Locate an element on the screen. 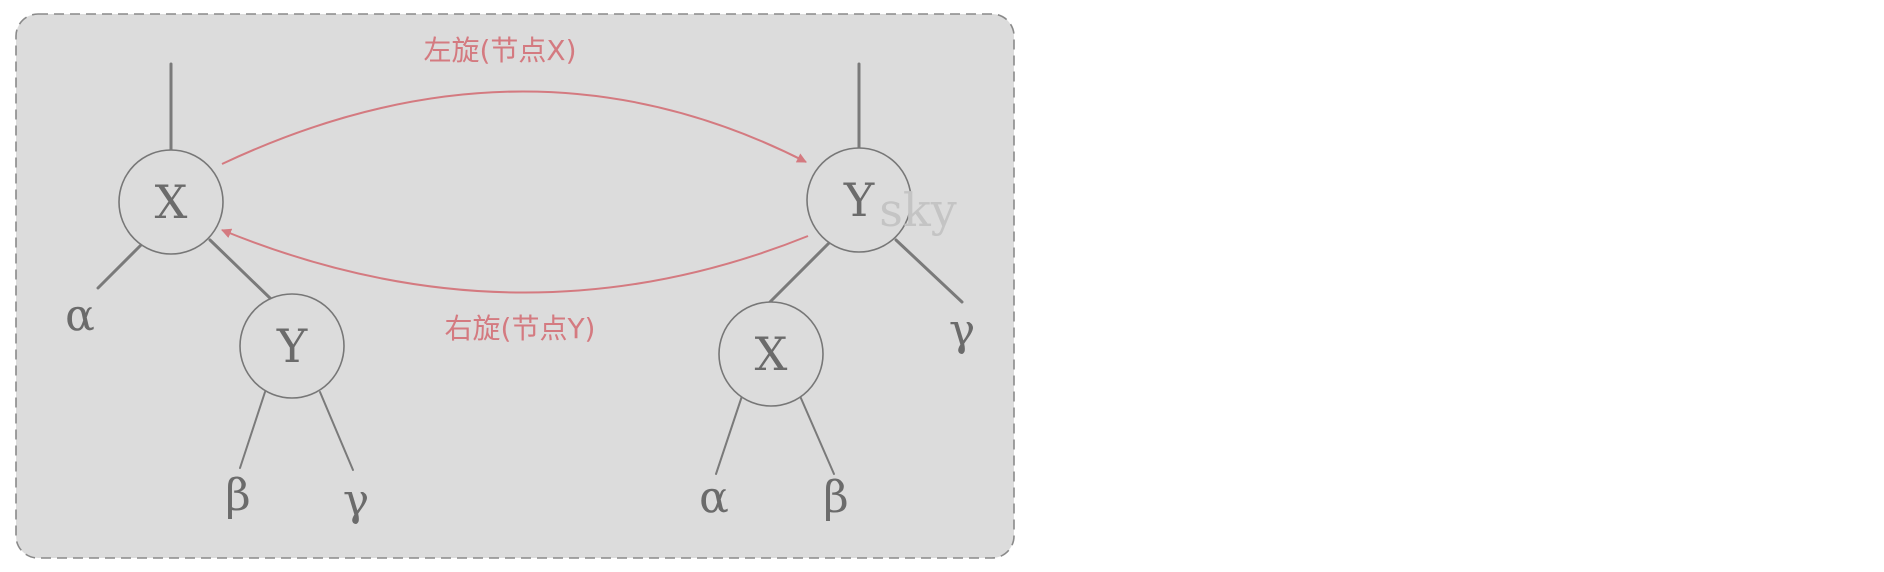  right-rotate-label: 右旋(节点Y) is located at coordinates (520, 328).